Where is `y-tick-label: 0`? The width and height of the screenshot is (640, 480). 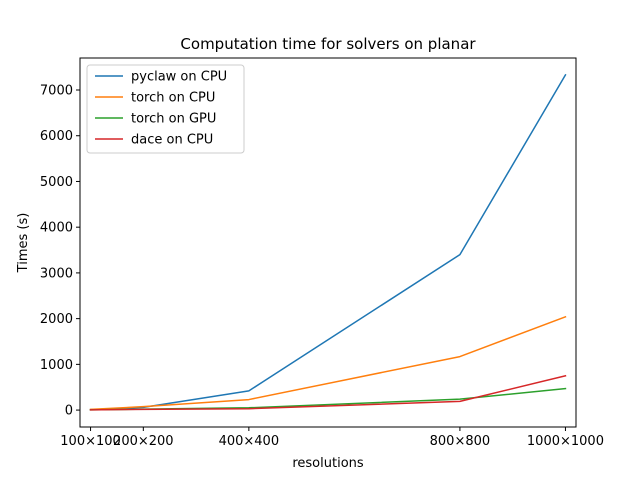
y-tick-label: 0 is located at coordinates (69, 411).